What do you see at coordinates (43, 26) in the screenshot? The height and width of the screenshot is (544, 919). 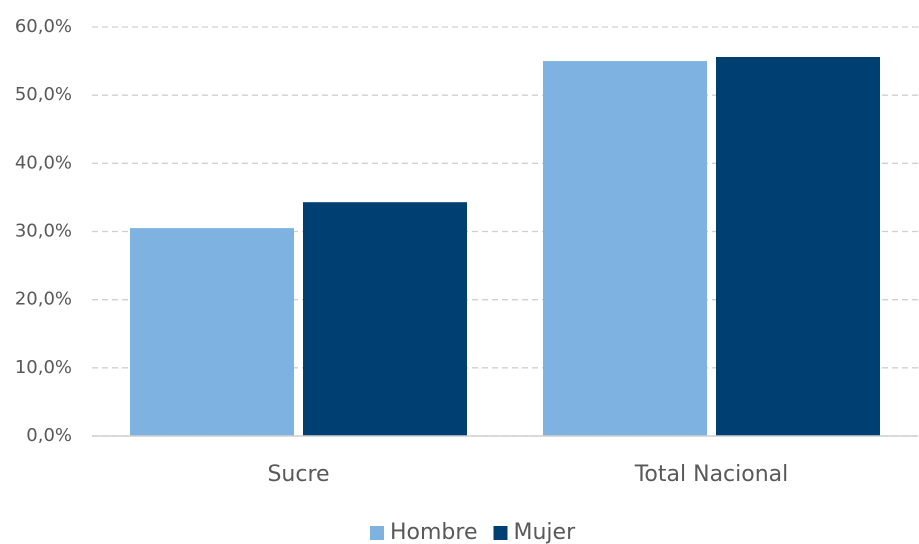 I see `y-tick-label: 60,0%` at bounding box center [43, 26].